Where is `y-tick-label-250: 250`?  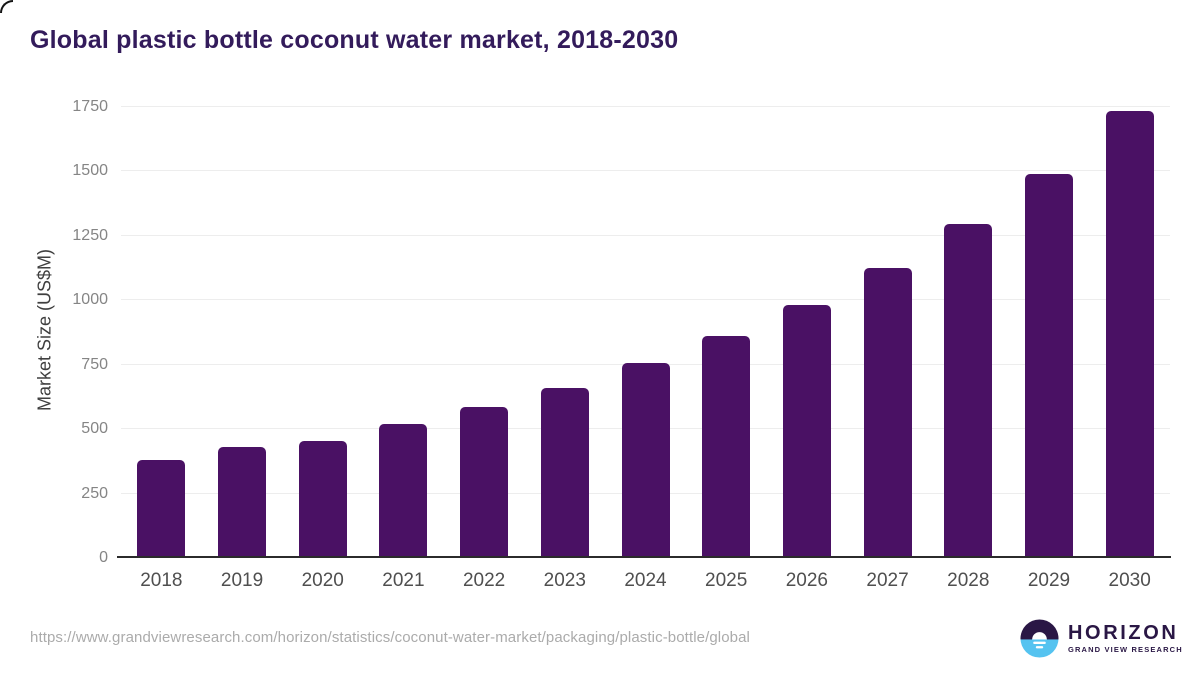 y-tick-label-250: 250 is located at coordinates (94, 493).